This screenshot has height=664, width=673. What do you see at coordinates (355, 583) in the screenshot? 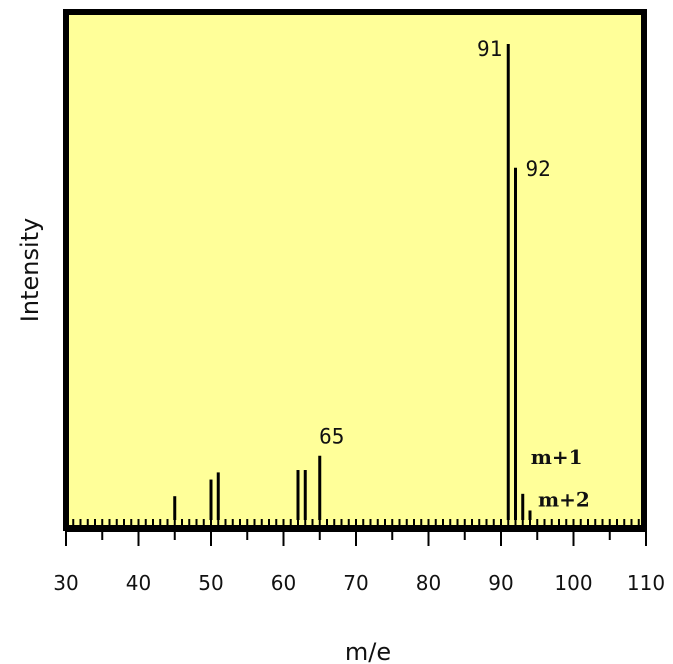
I see `x-tick-label: 70` at bounding box center [355, 583].